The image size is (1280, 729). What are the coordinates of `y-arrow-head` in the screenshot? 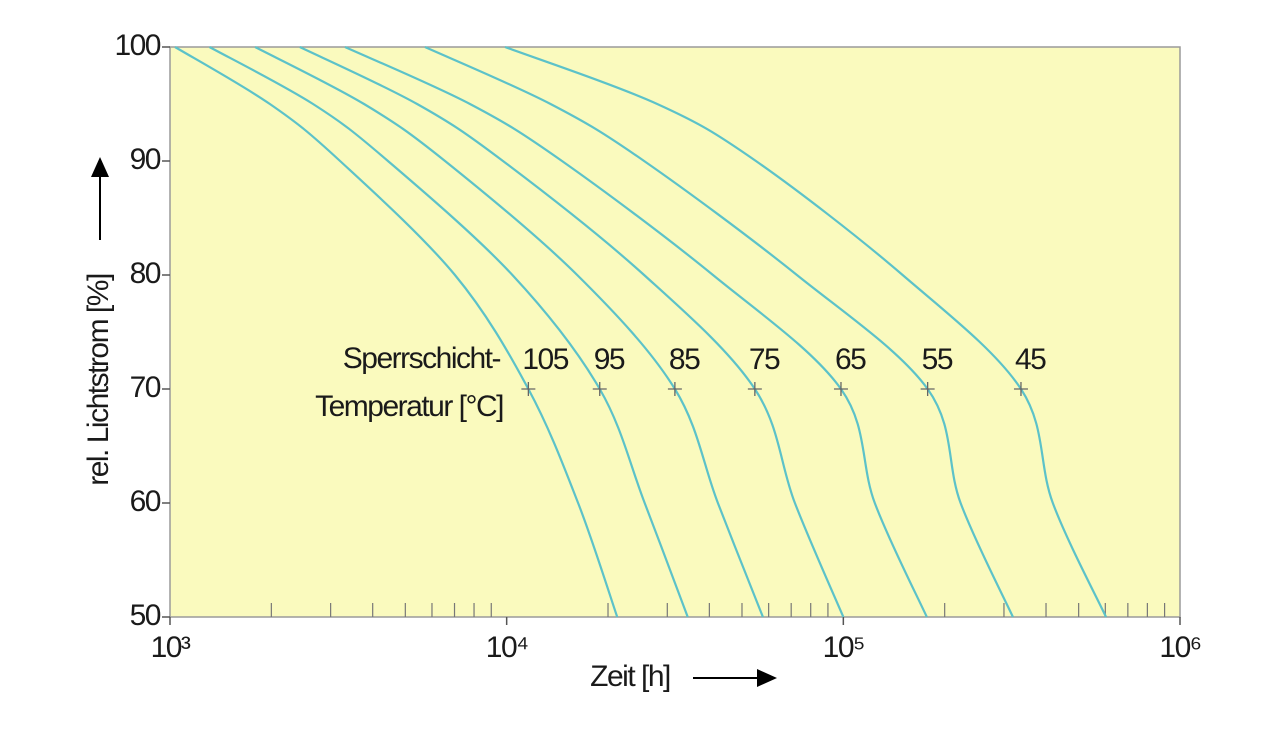 It's located at (100, 167).